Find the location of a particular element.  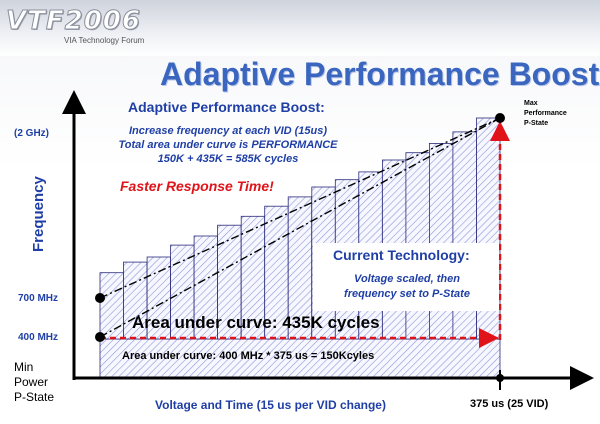

dot-max is located at coordinates (500, 118).